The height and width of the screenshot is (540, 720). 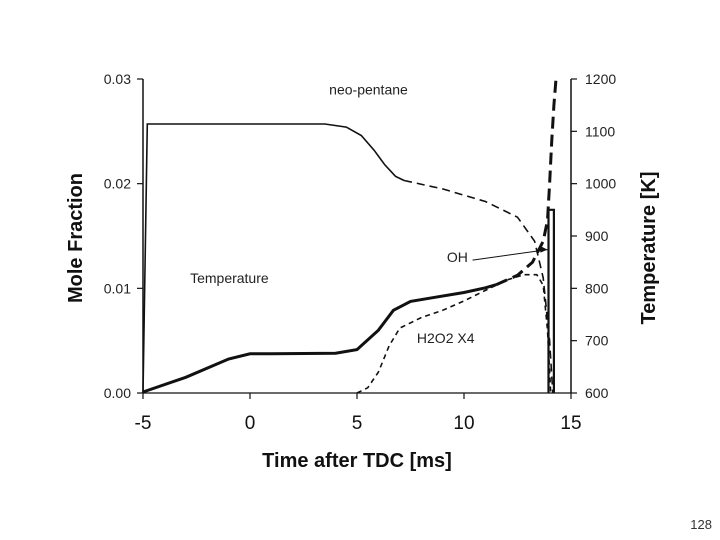 What do you see at coordinates (597, 236) in the screenshot?
I see `right-tick-label: 900` at bounding box center [597, 236].